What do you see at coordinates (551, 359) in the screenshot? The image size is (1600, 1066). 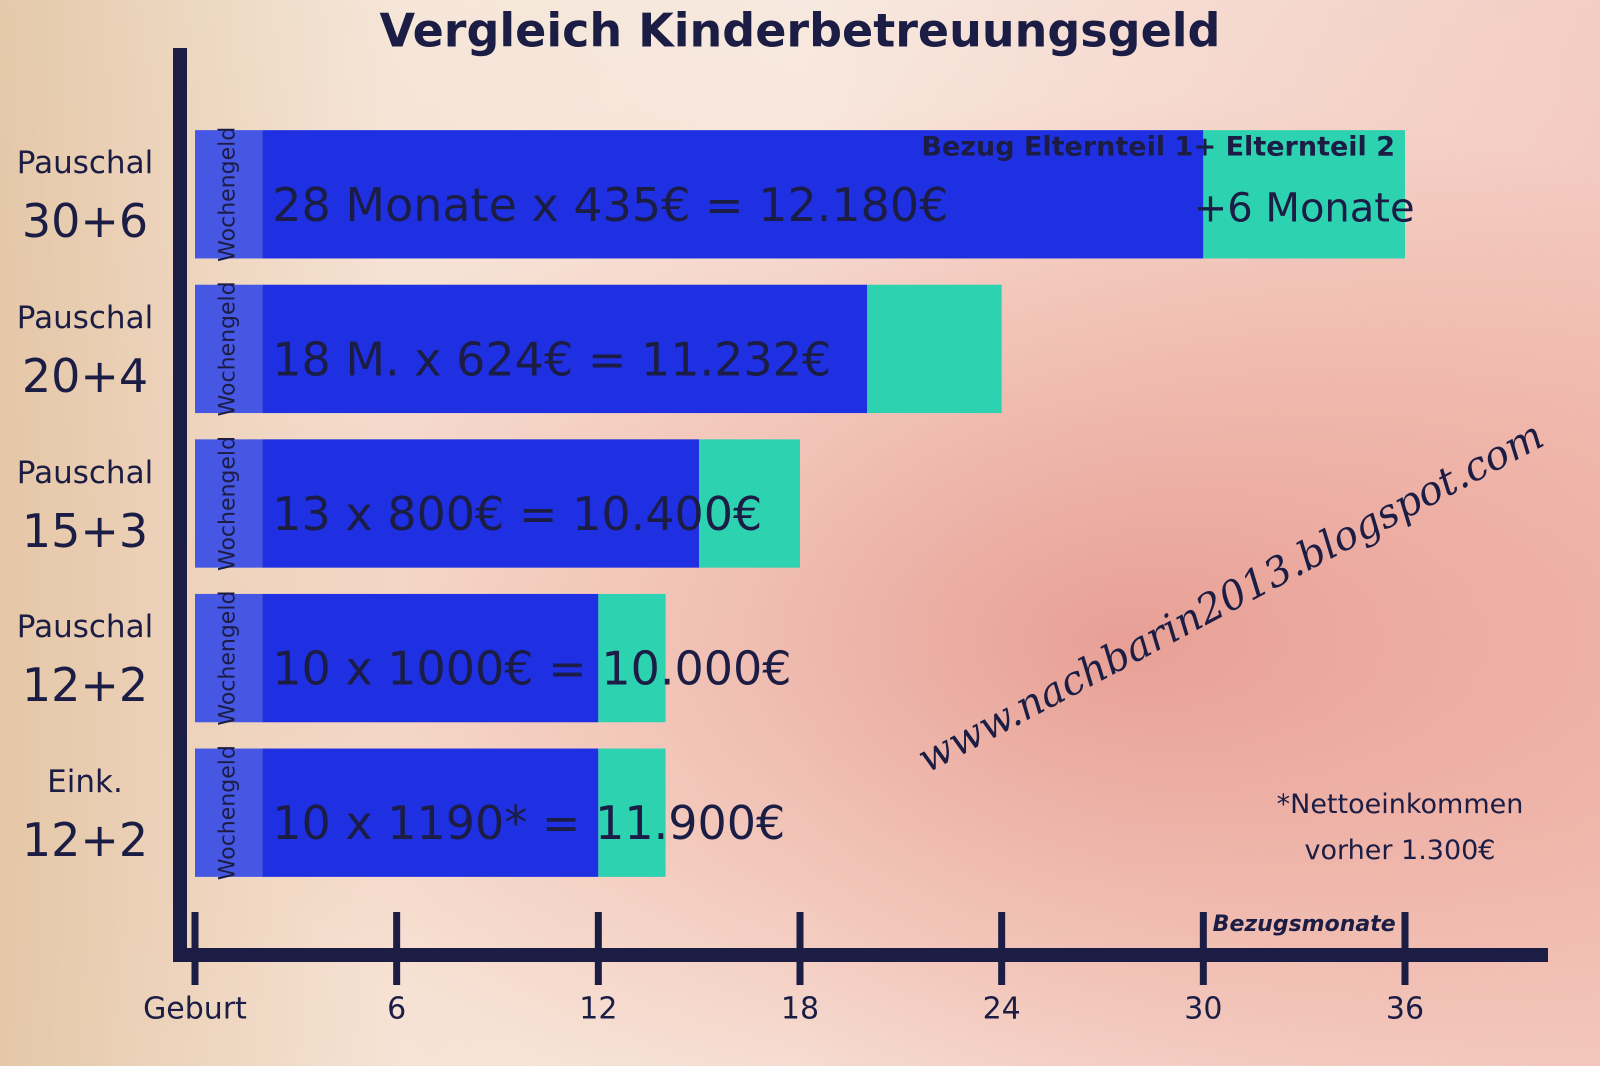 I see `bar-text: 18 M. x 624€ = 11.232€` at bounding box center [551, 359].